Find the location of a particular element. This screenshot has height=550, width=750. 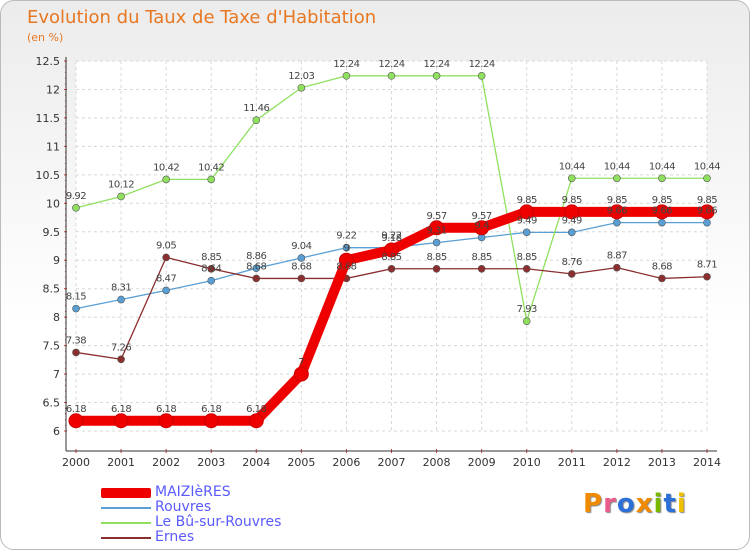

chart-title: Evolution du Taux de Taxe d'Habitation is located at coordinates (202, 17).